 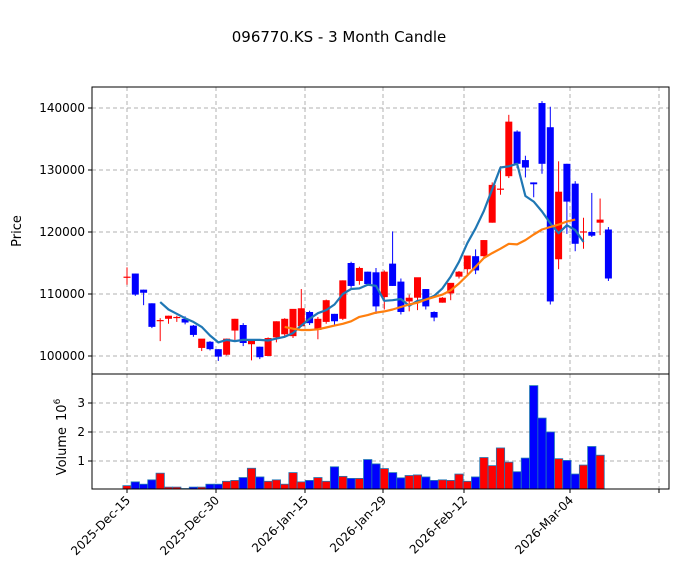 I want to click on svg-text: 2026-Jan-15, so click(x=280, y=524).